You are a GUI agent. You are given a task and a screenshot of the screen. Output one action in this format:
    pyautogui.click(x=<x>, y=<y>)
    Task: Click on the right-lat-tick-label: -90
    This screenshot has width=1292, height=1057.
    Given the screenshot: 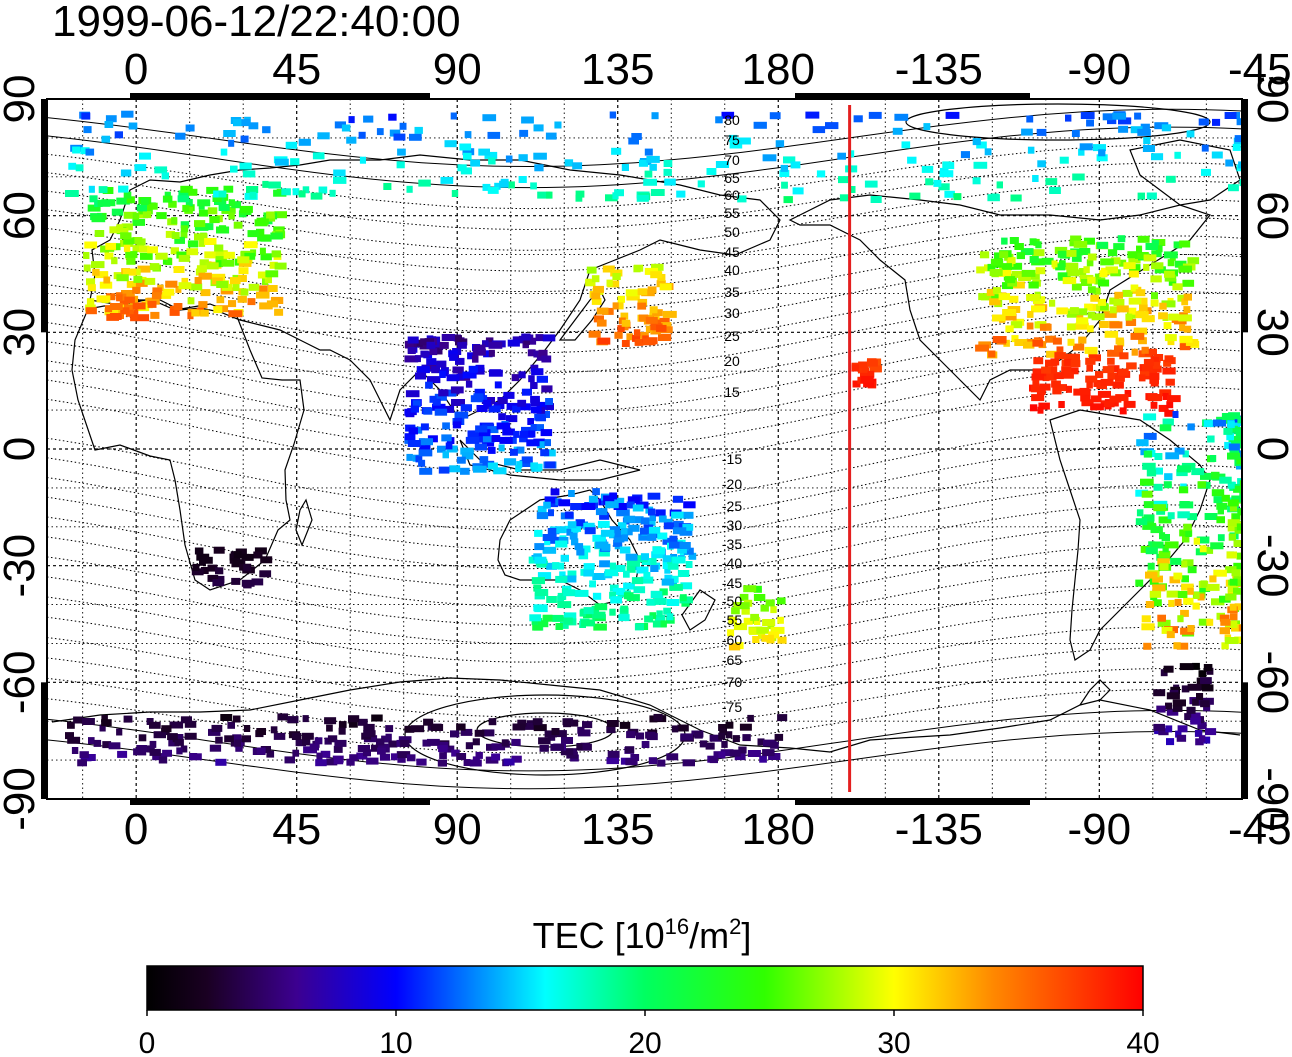 What is the action you would take?
    pyautogui.click(x=1270, y=799)
    